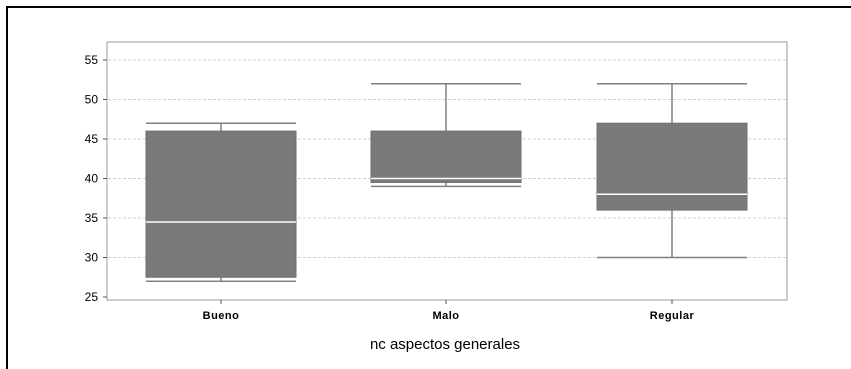 The height and width of the screenshot is (369, 851). What do you see at coordinates (672, 316) in the screenshot?
I see `x-tick-label-regular: Regular` at bounding box center [672, 316].